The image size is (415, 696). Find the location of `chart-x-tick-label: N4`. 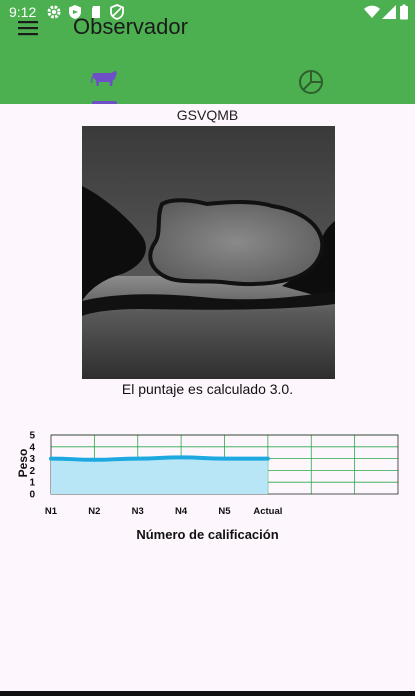

chart-x-tick-label: N4 is located at coordinates (181, 511).